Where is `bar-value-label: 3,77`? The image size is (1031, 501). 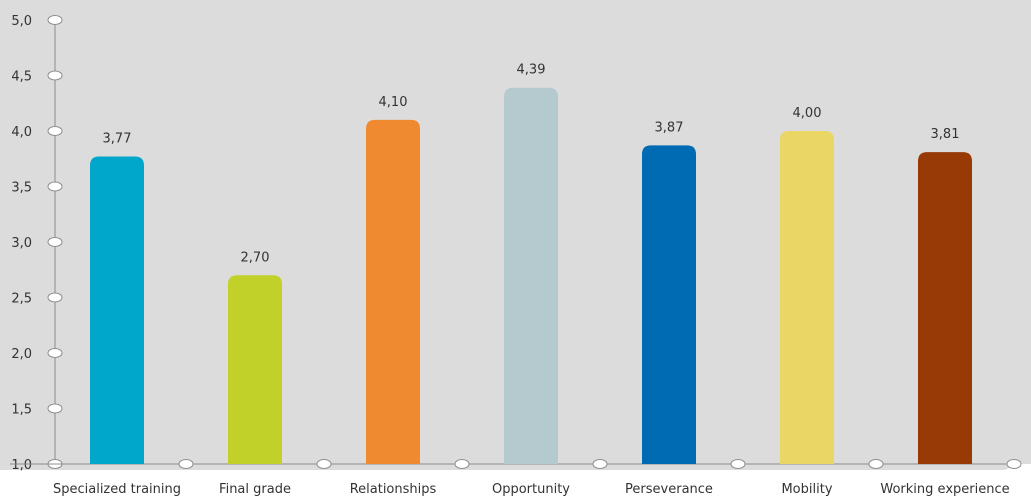 bar-value-label: 3,77 is located at coordinates (117, 139).